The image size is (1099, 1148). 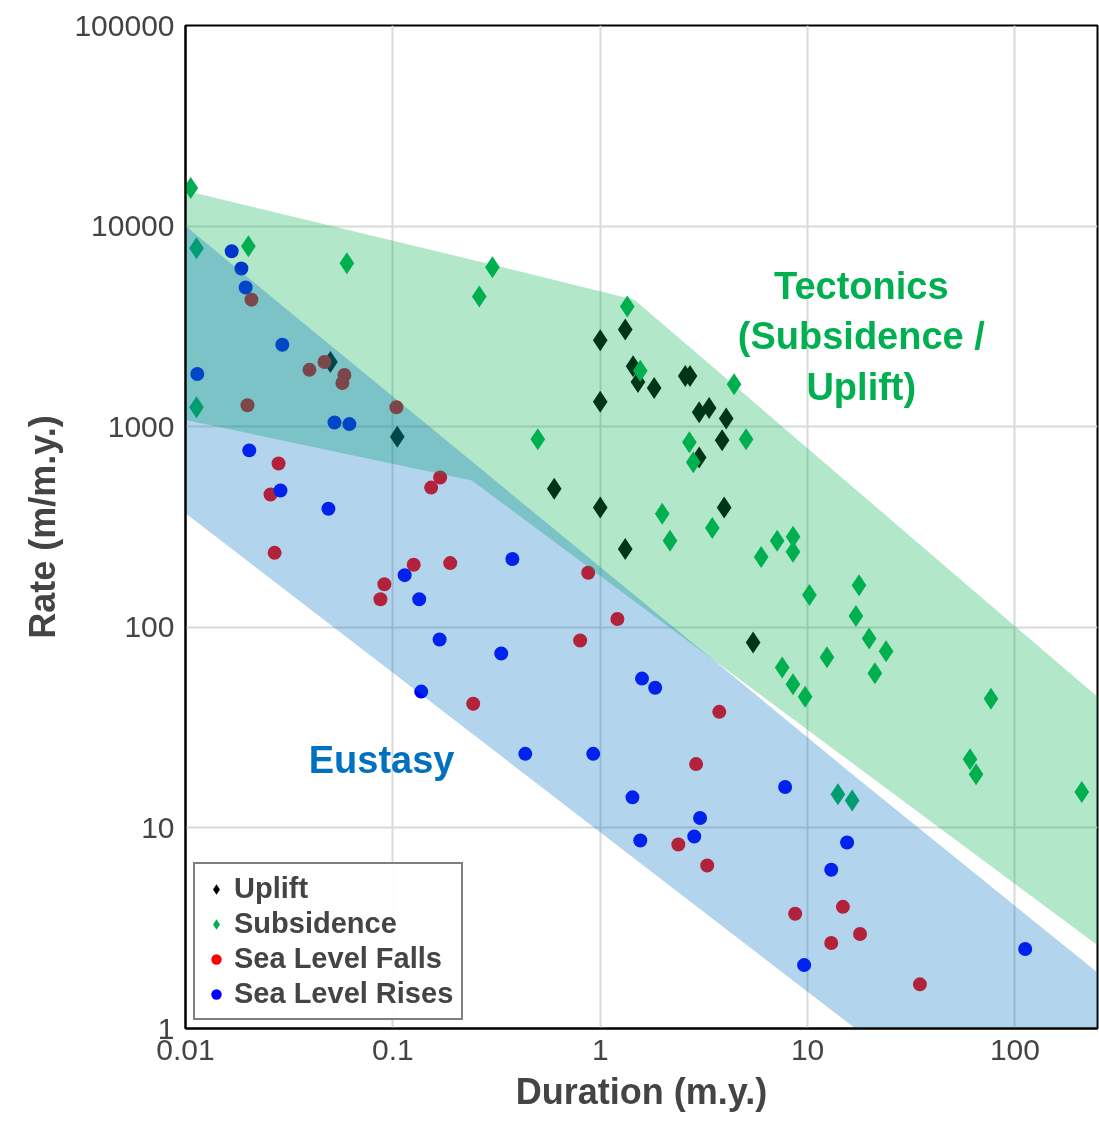 What do you see at coordinates (133, 226) in the screenshot?
I see `y-tick-label: 10000` at bounding box center [133, 226].